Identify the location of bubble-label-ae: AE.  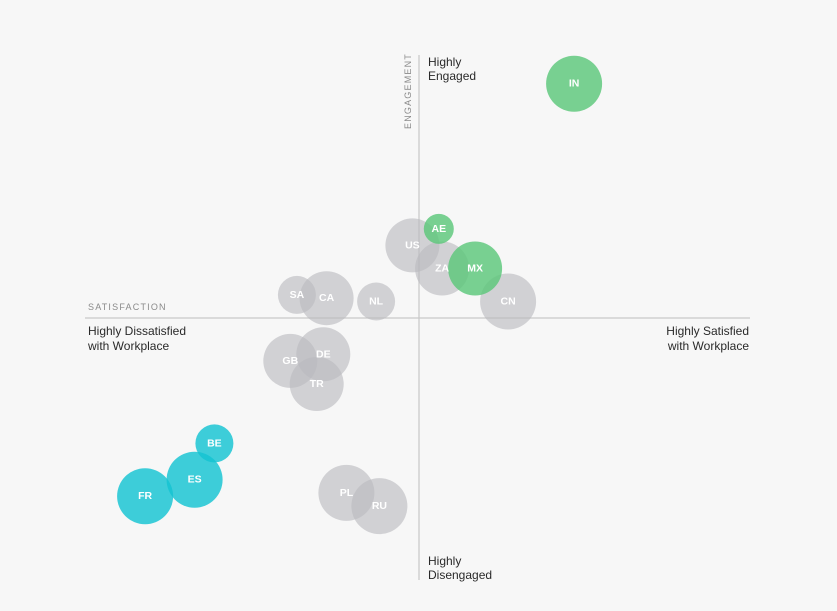
(439, 229).